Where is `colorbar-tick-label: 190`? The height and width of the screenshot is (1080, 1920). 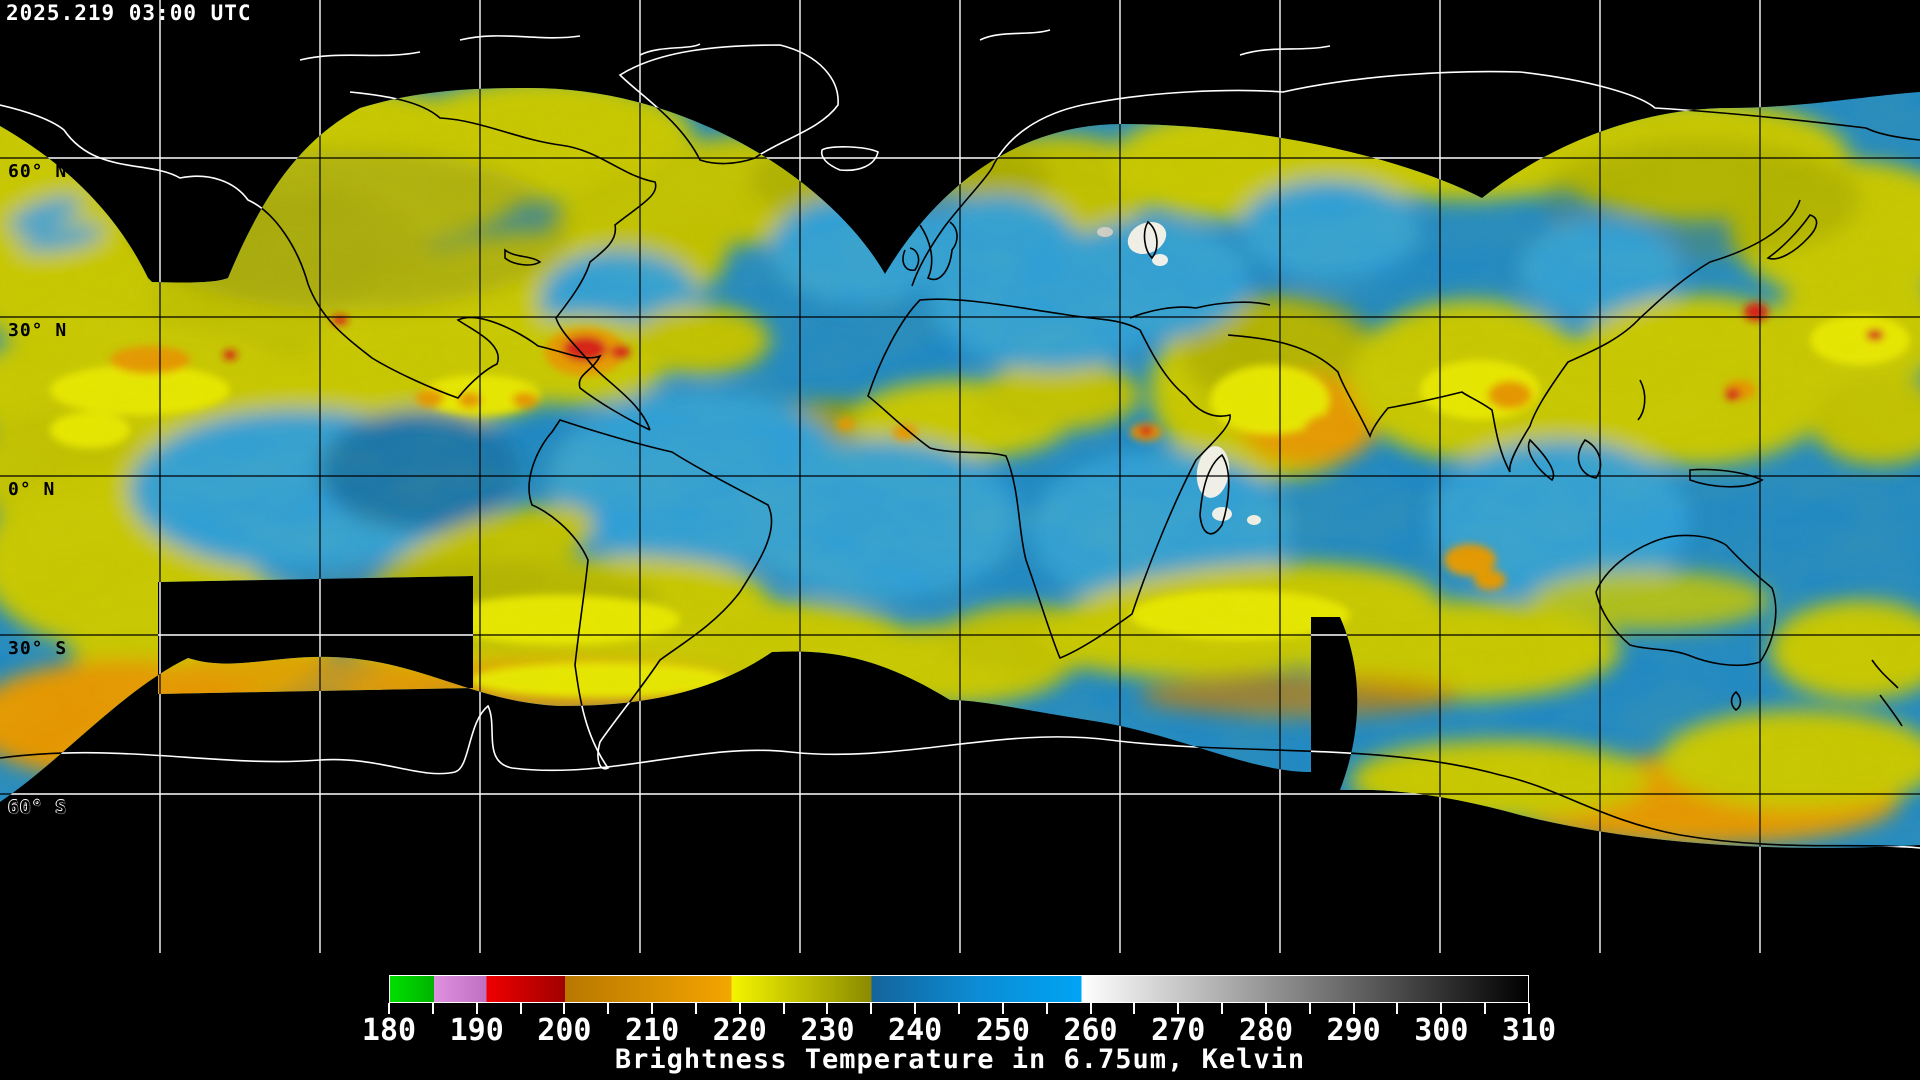 colorbar-tick-label: 190 is located at coordinates (476, 1030).